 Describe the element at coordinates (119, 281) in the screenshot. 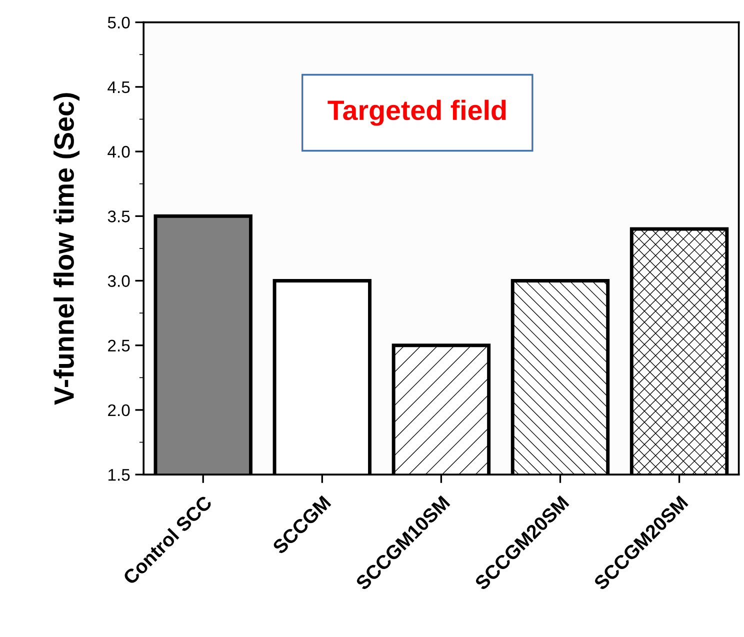

I see `y-tick-label: 3.0` at that location.